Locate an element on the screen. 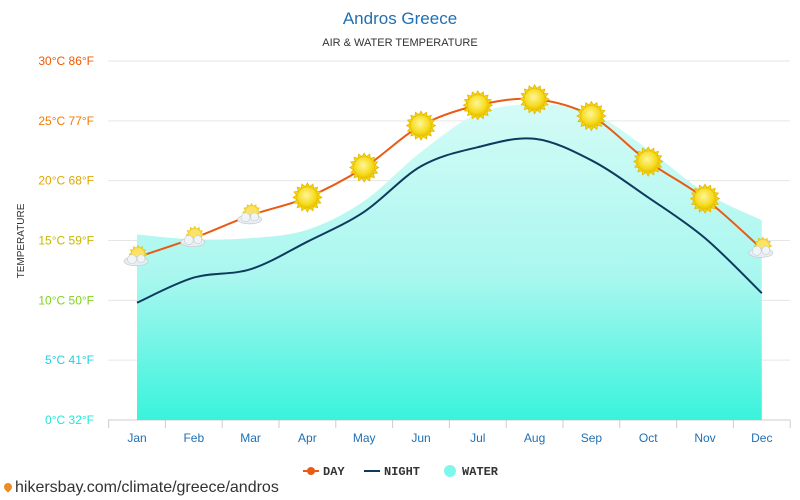  y-axis-label: TEMPERATURE is located at coordinates (21, 240).